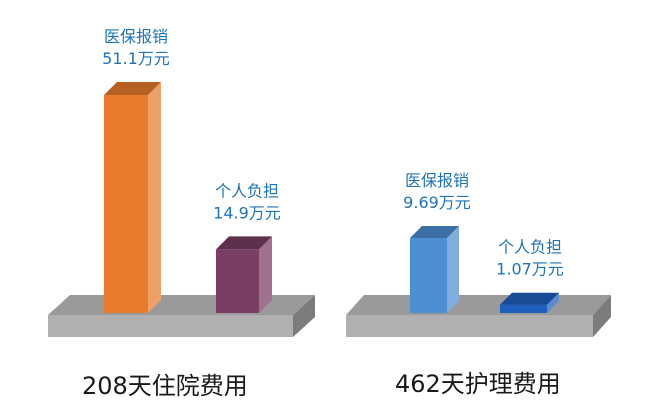  I want to click on bar-value-label-nursing-personal: 1.07万元, so click(530, 269).